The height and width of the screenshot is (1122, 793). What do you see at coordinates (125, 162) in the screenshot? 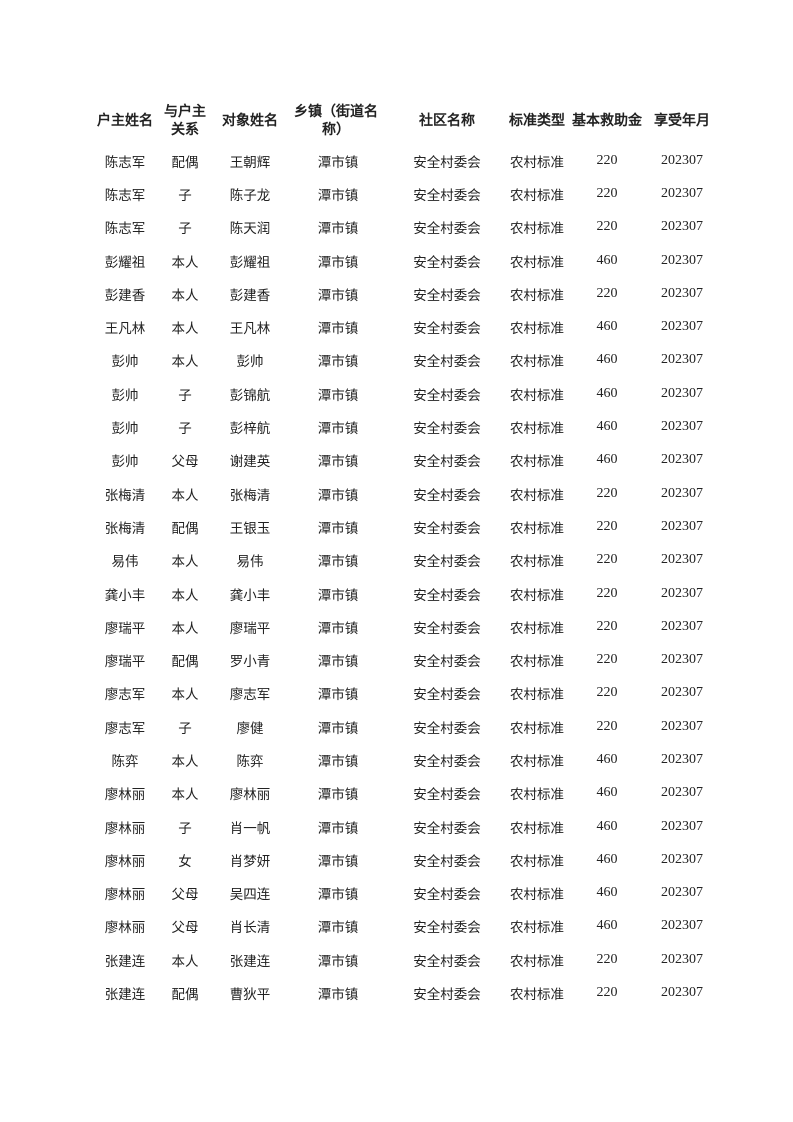
I see `cell-householder-name: 陈志军` at bounding box center [125, 162].